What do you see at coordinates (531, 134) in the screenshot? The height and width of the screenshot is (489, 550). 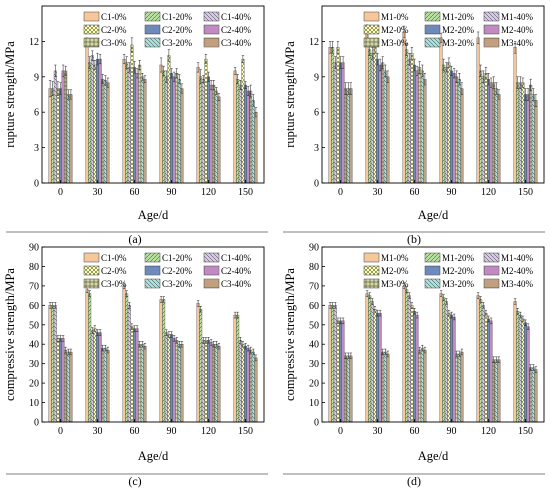 I see `bar-M3-0%-150` at bounding box center [531, 134].